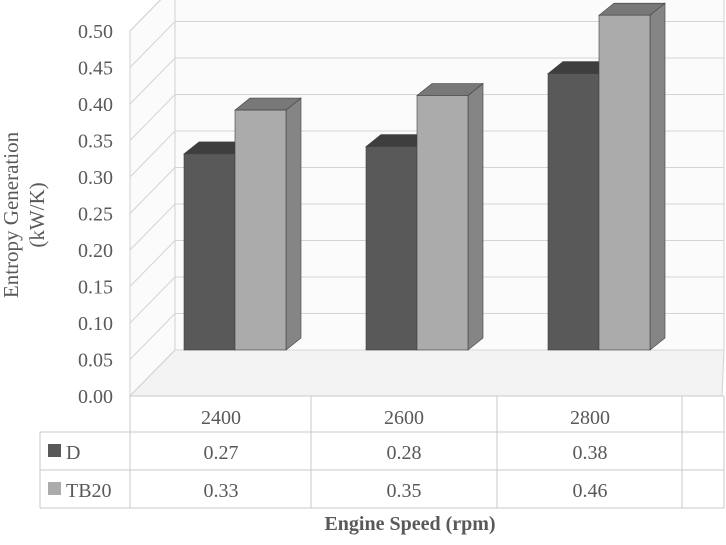 Image resolution: width=726 pixels, height=545 pixels. I want to click on legend-key-tb20, so click(54, 488).